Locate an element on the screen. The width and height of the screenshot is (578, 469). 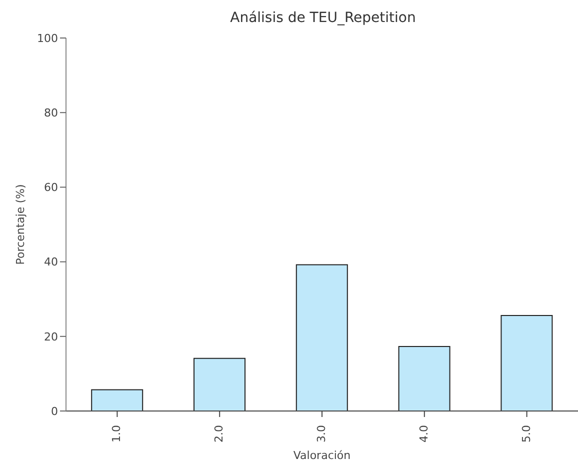
y-tick-label: 80 is located at coordinates (51, 113).